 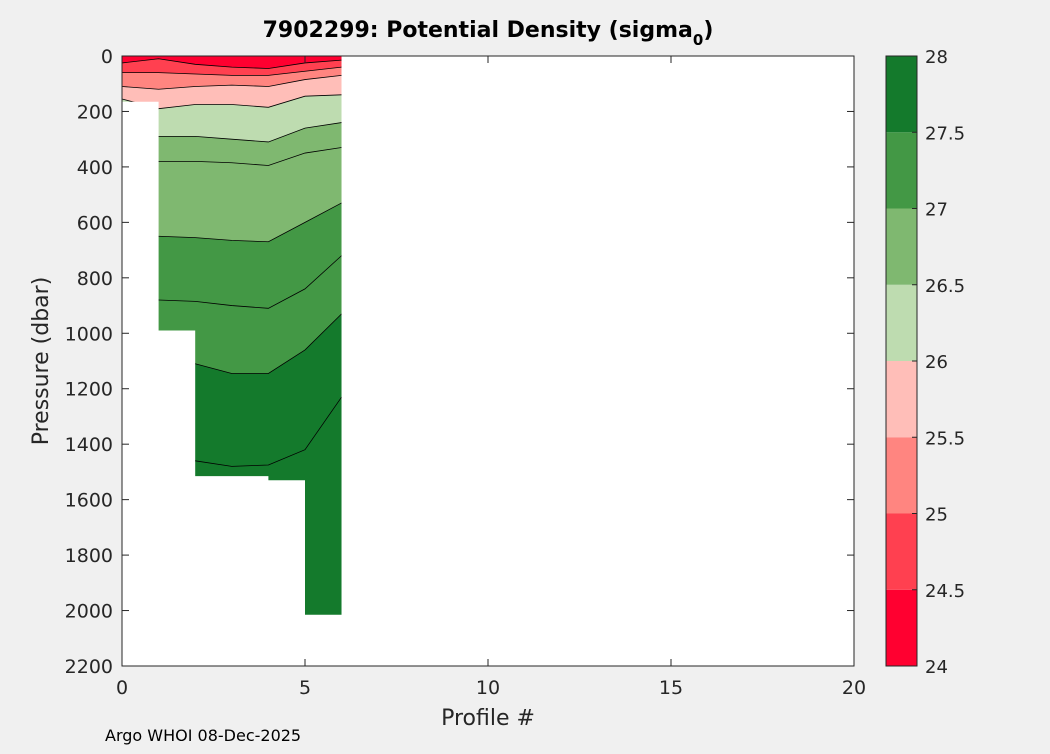 What do you see at coordinates (95, 168) in the screenshot?
I see `y-tick-label: 400` at bounding box center [95, 168].